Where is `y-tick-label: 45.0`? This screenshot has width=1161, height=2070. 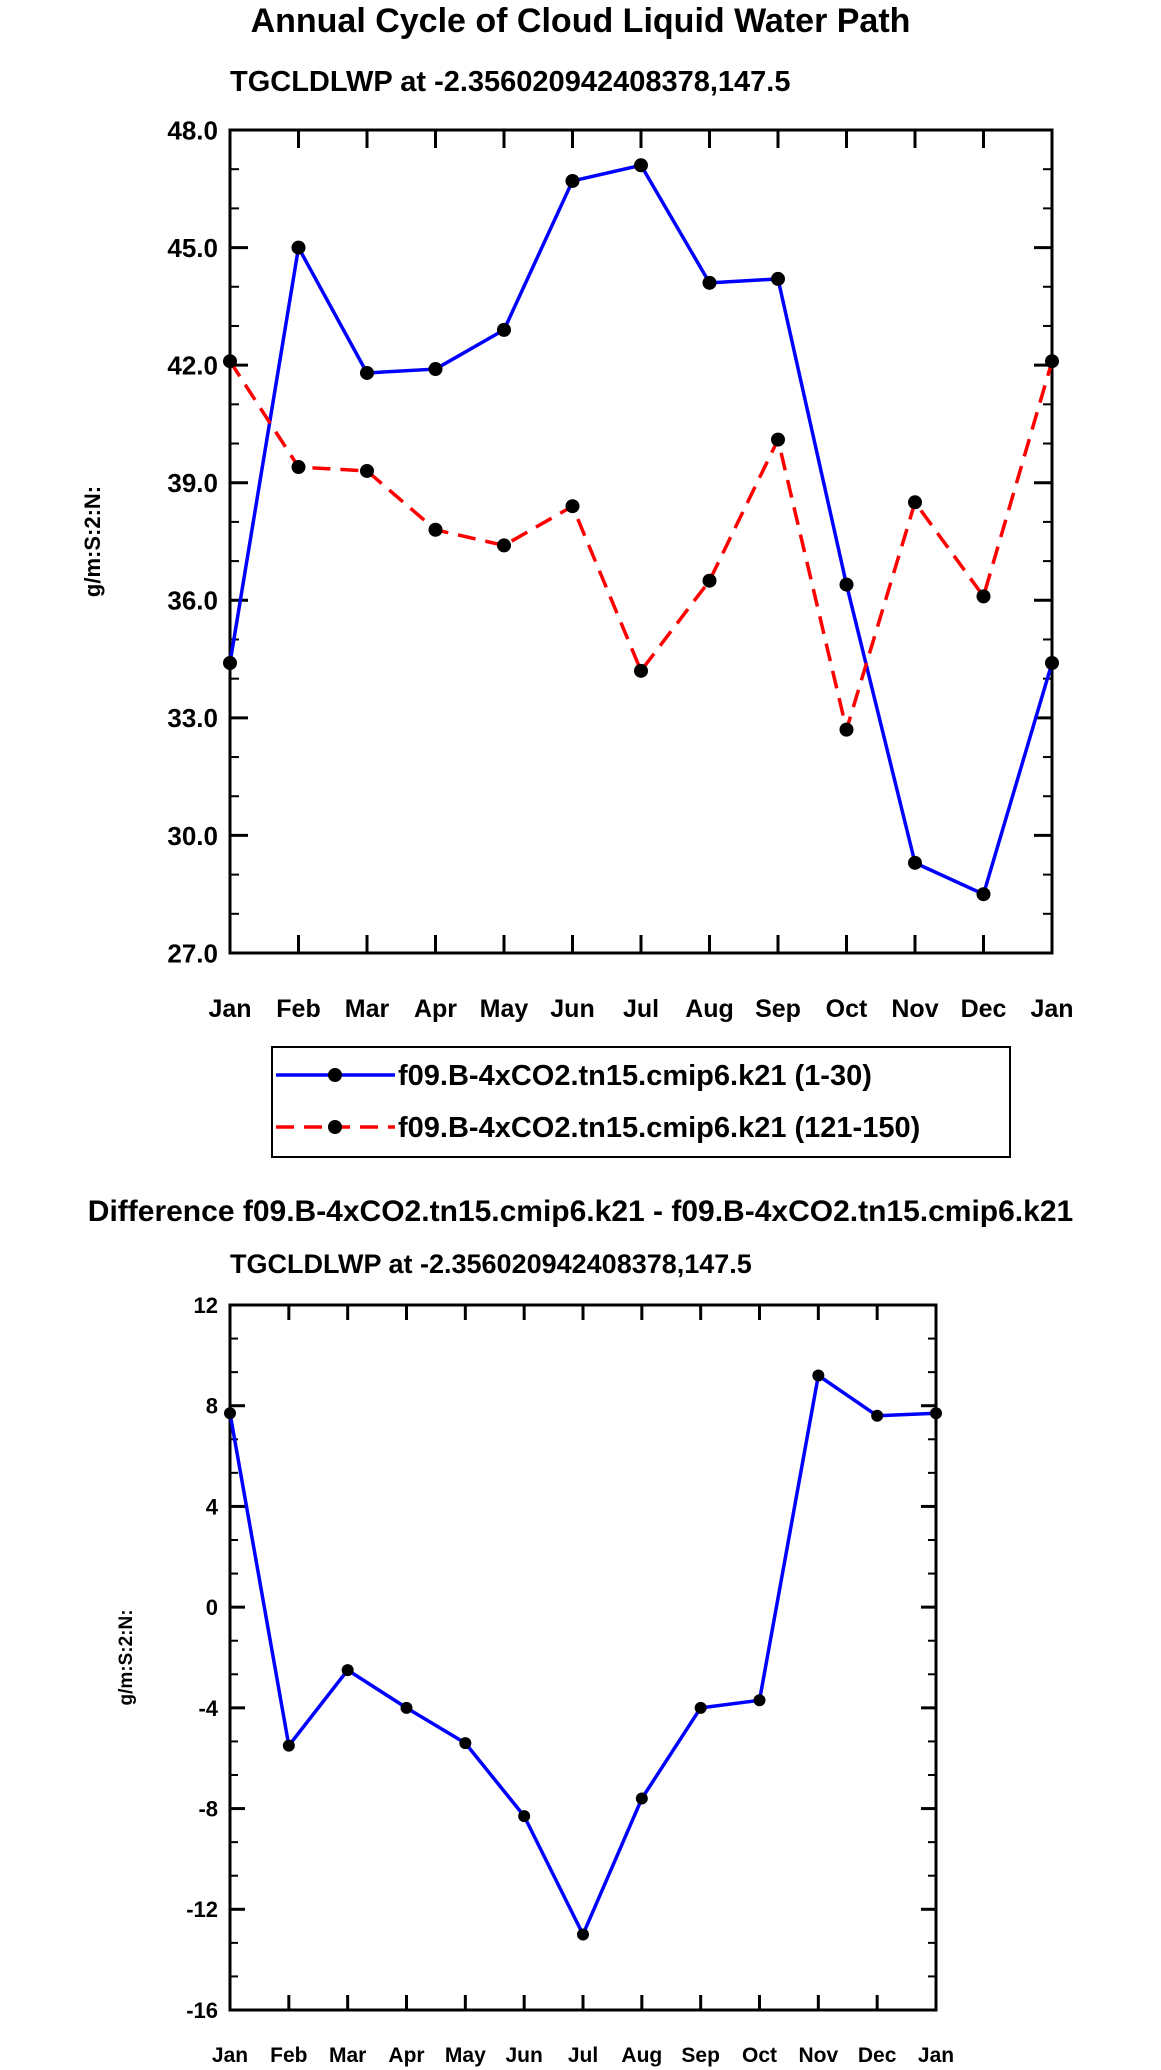 y-tick-label: 45.0 is located at coordinates (192, 248).